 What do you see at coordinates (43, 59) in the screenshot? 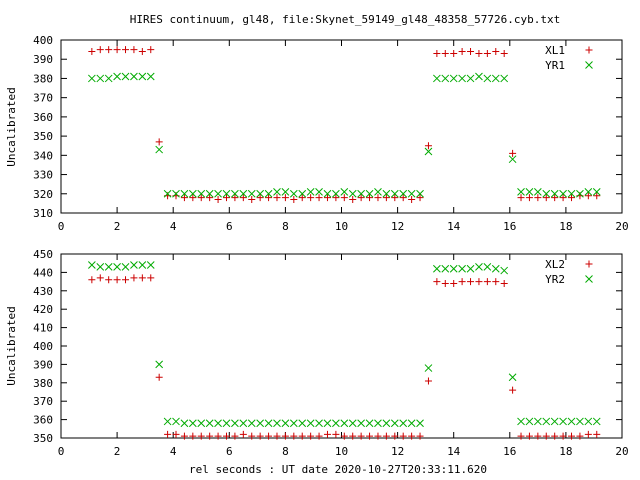
I see `y-tick-label: 390` at bounding box center [43, 59].